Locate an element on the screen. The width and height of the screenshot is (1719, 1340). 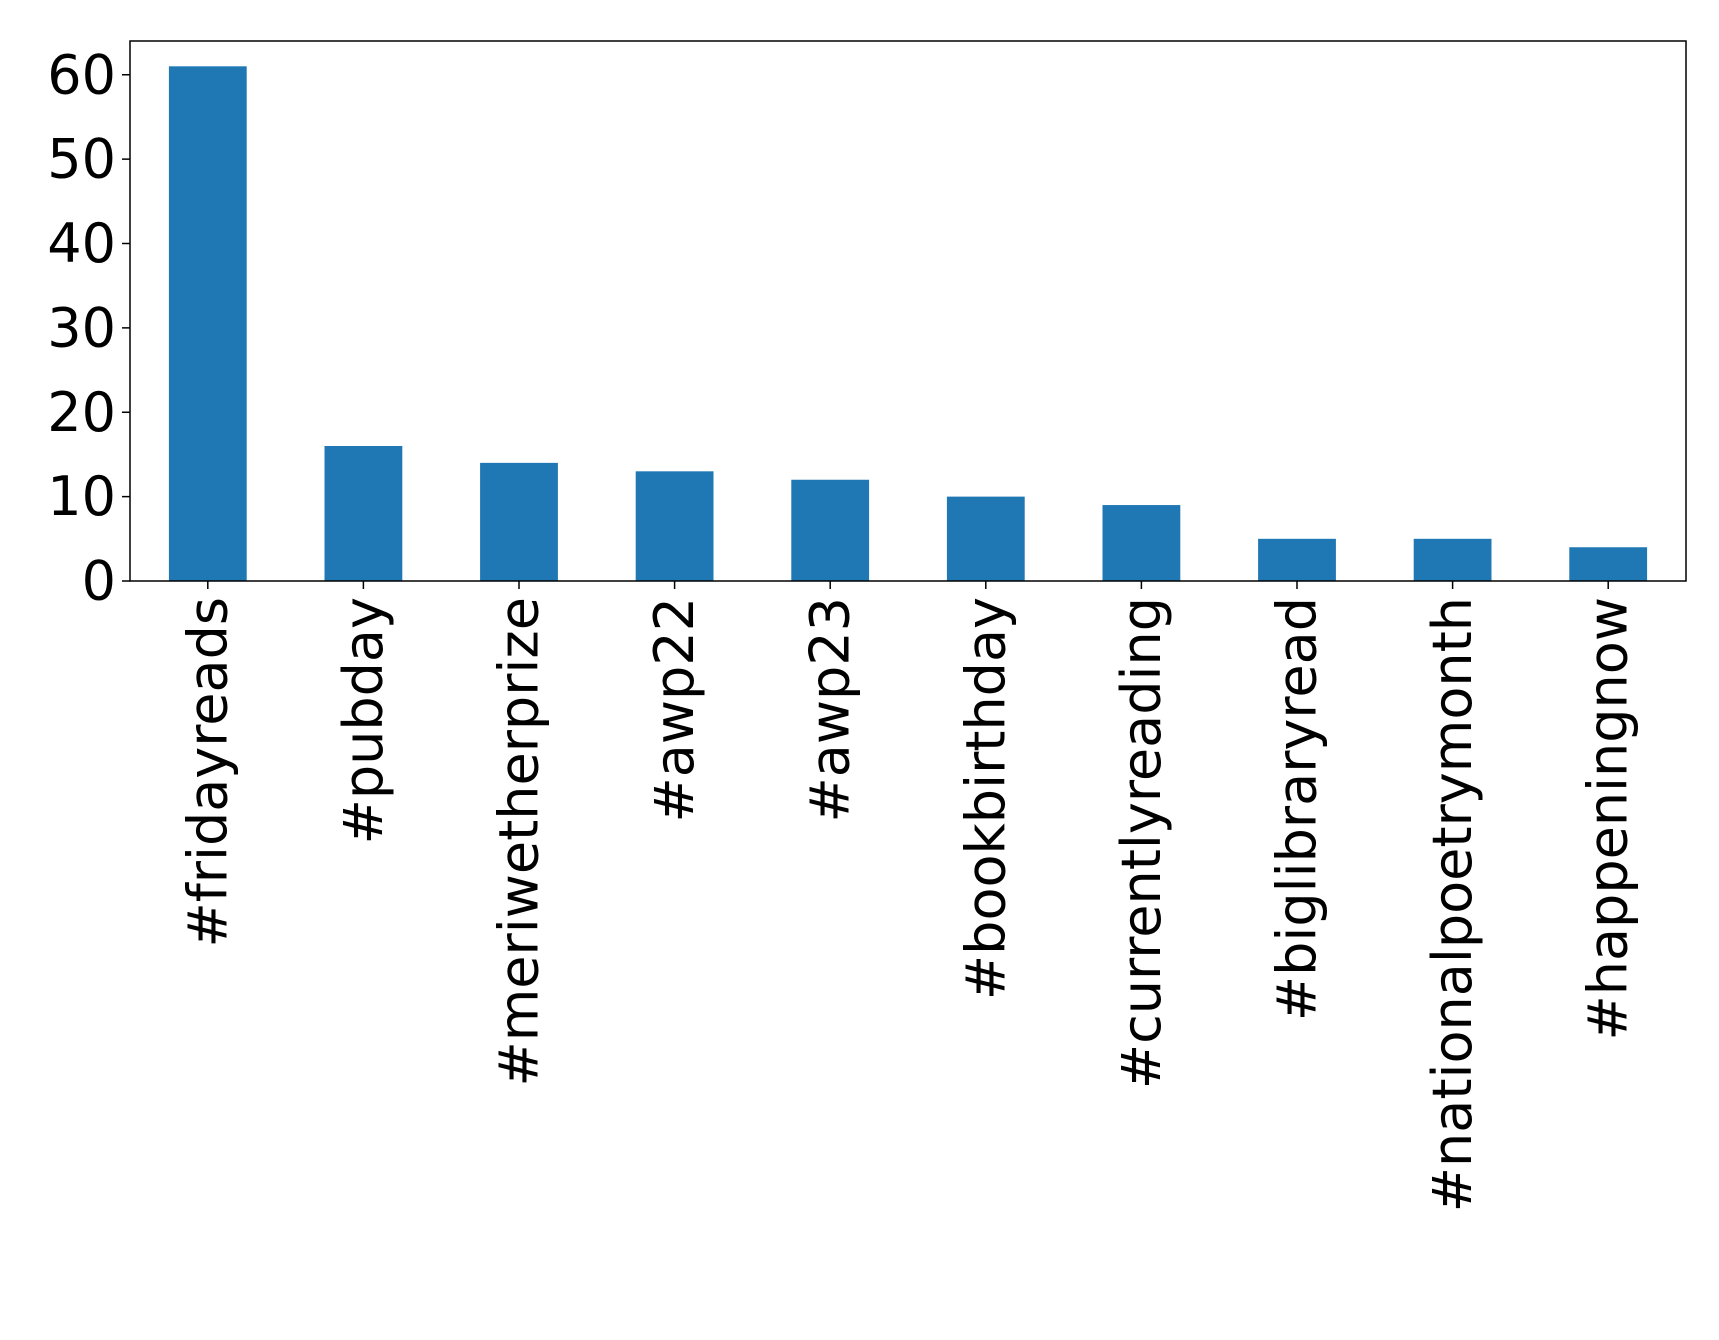
y-tick-label: 60 is located at coordinates (81, 74).